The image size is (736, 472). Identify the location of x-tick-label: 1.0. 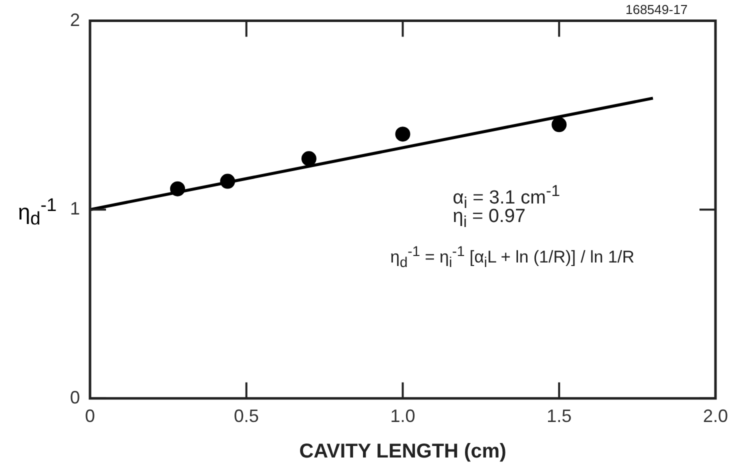
(403, 416).